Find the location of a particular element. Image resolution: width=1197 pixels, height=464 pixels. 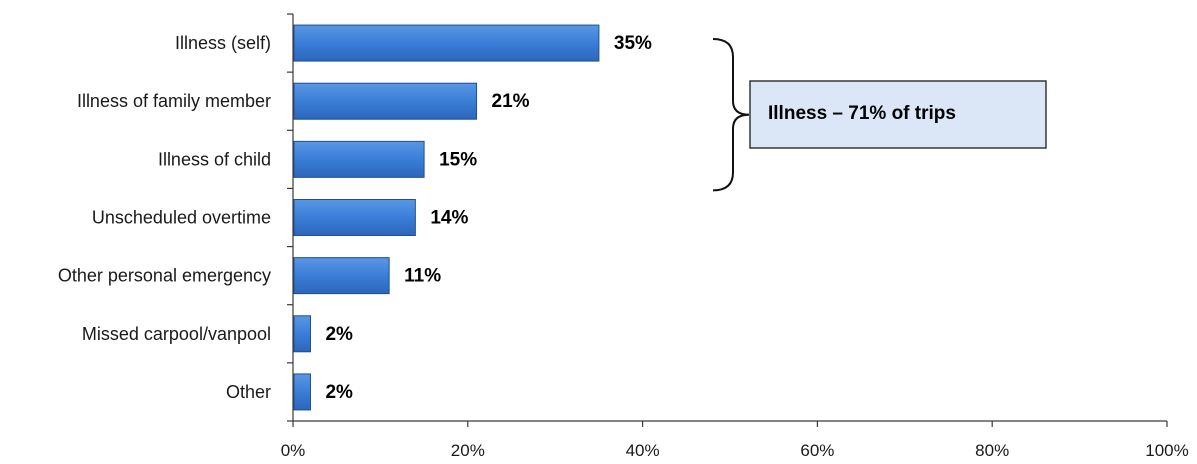

annotation-text: Illness – 71% of trips is located at coordinates (862, 113).